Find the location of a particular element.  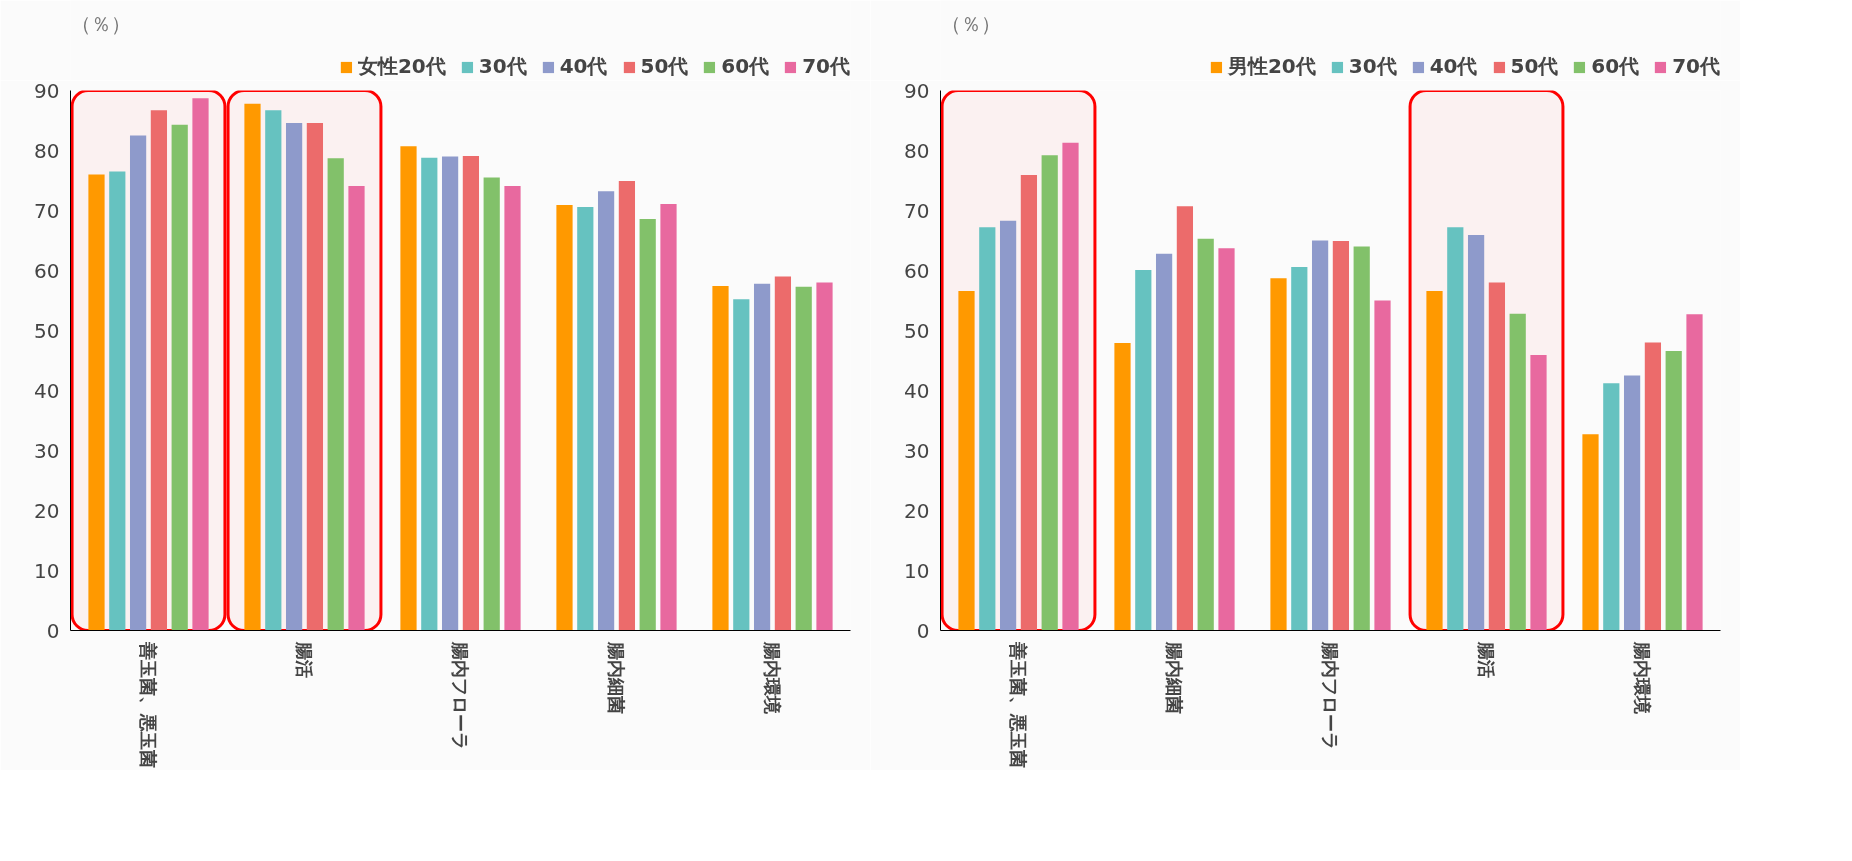

legend-label: 60代 is located at coordinates (745, 66).